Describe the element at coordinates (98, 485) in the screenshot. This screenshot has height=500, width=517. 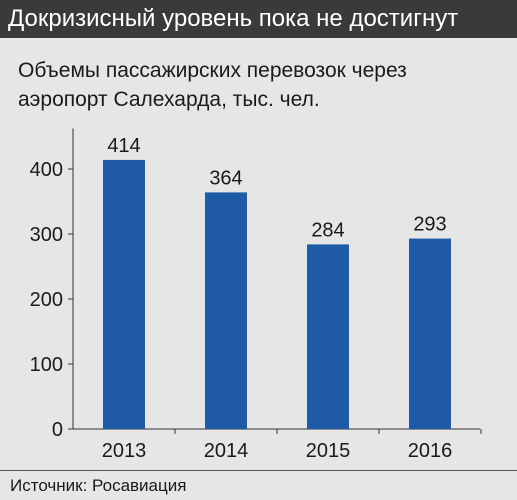
I see `source-note: Источник: Росавиация` at that location.